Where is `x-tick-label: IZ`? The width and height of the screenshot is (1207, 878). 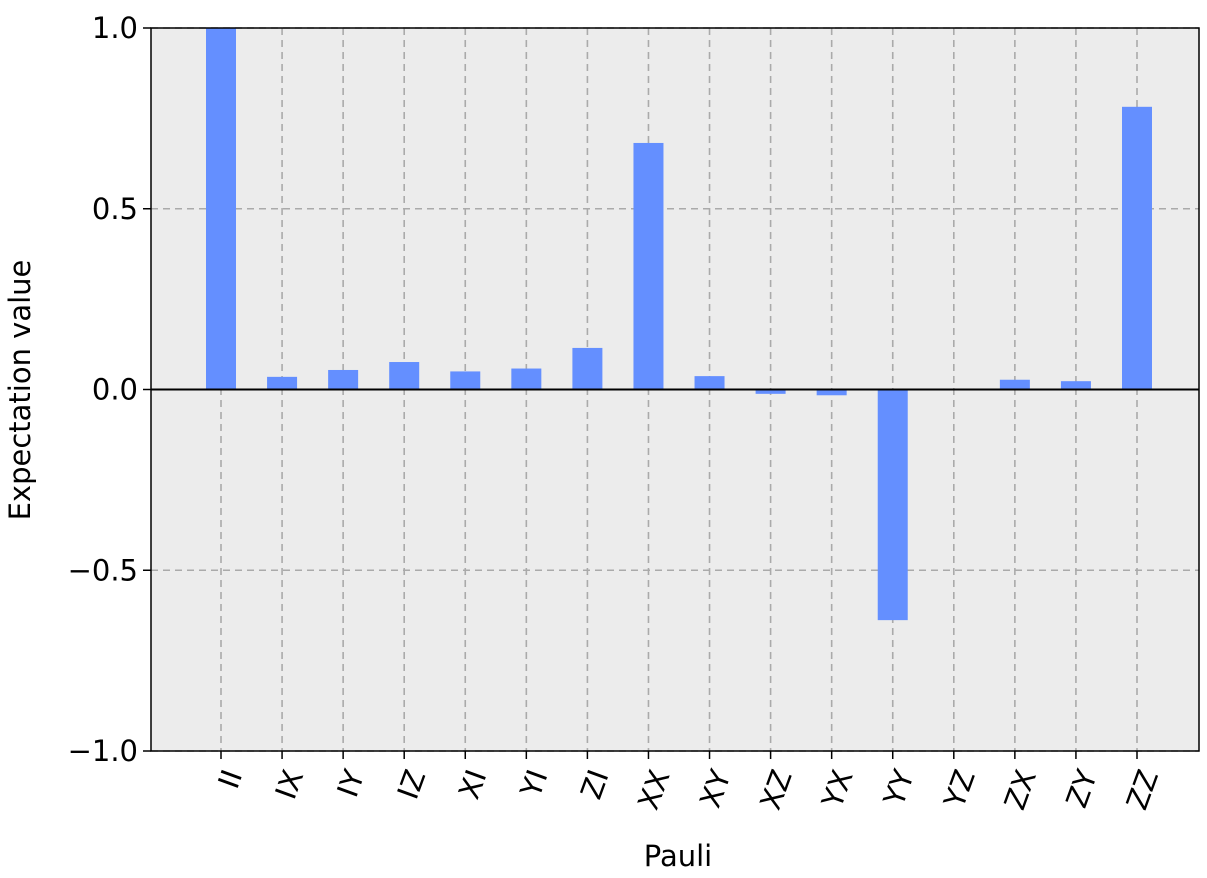 x-tick-label: IZ is located at coordinates (412, 784).